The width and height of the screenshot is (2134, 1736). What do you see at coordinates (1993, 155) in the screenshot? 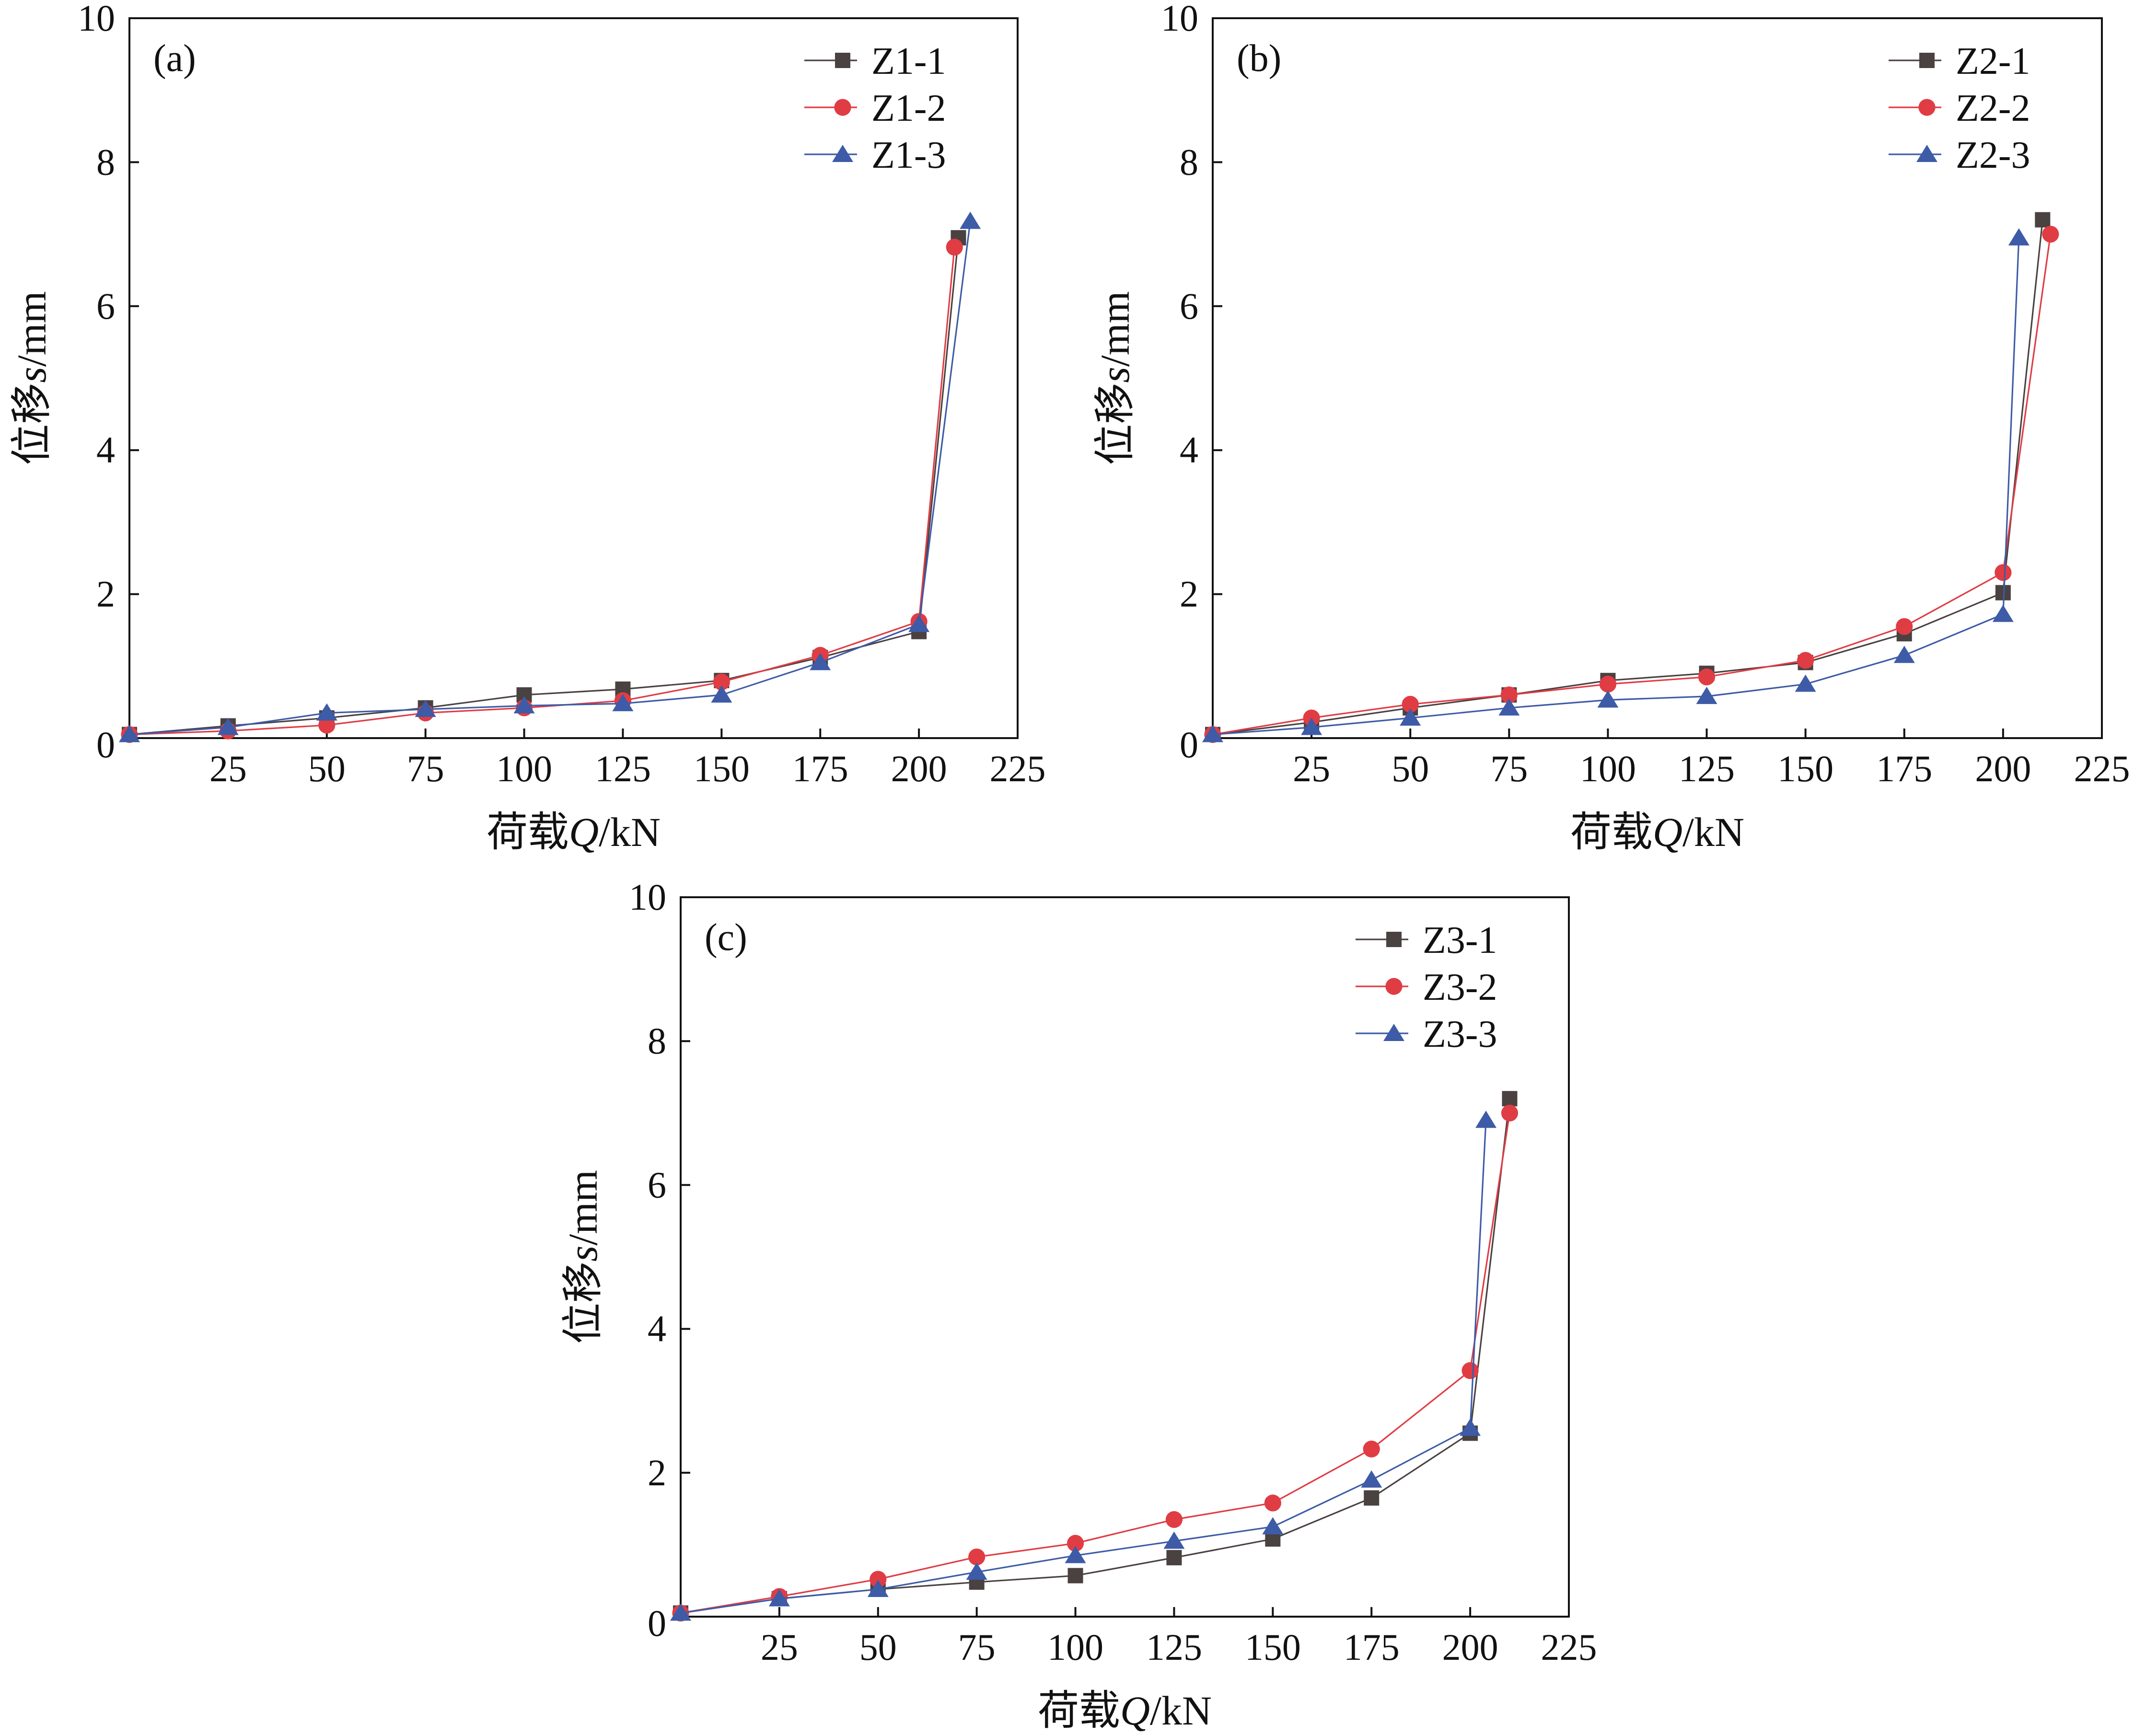
I see `legend-label: Z2-3` at bounding box center [1993, 155].